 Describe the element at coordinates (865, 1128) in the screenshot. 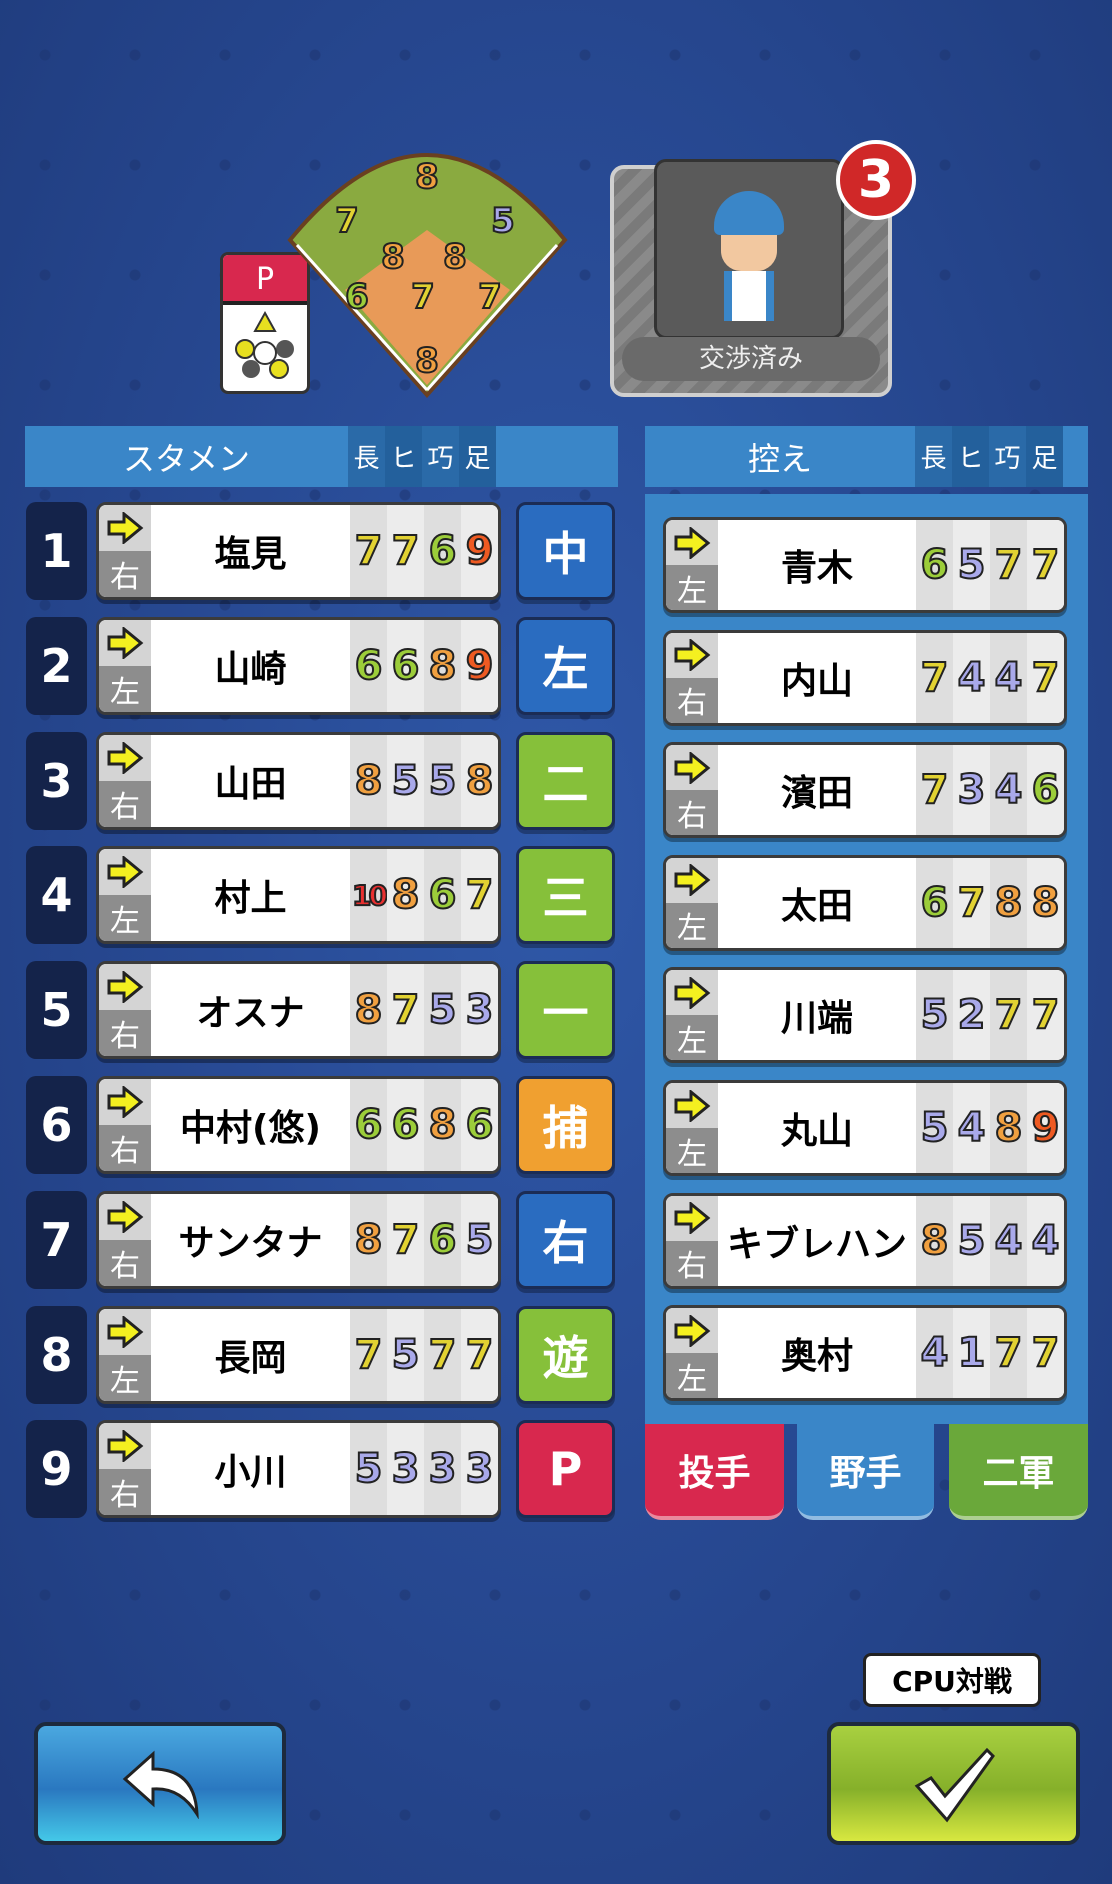

I see `bench-player-card: 左 丸山 5 4 8 9` at that location.